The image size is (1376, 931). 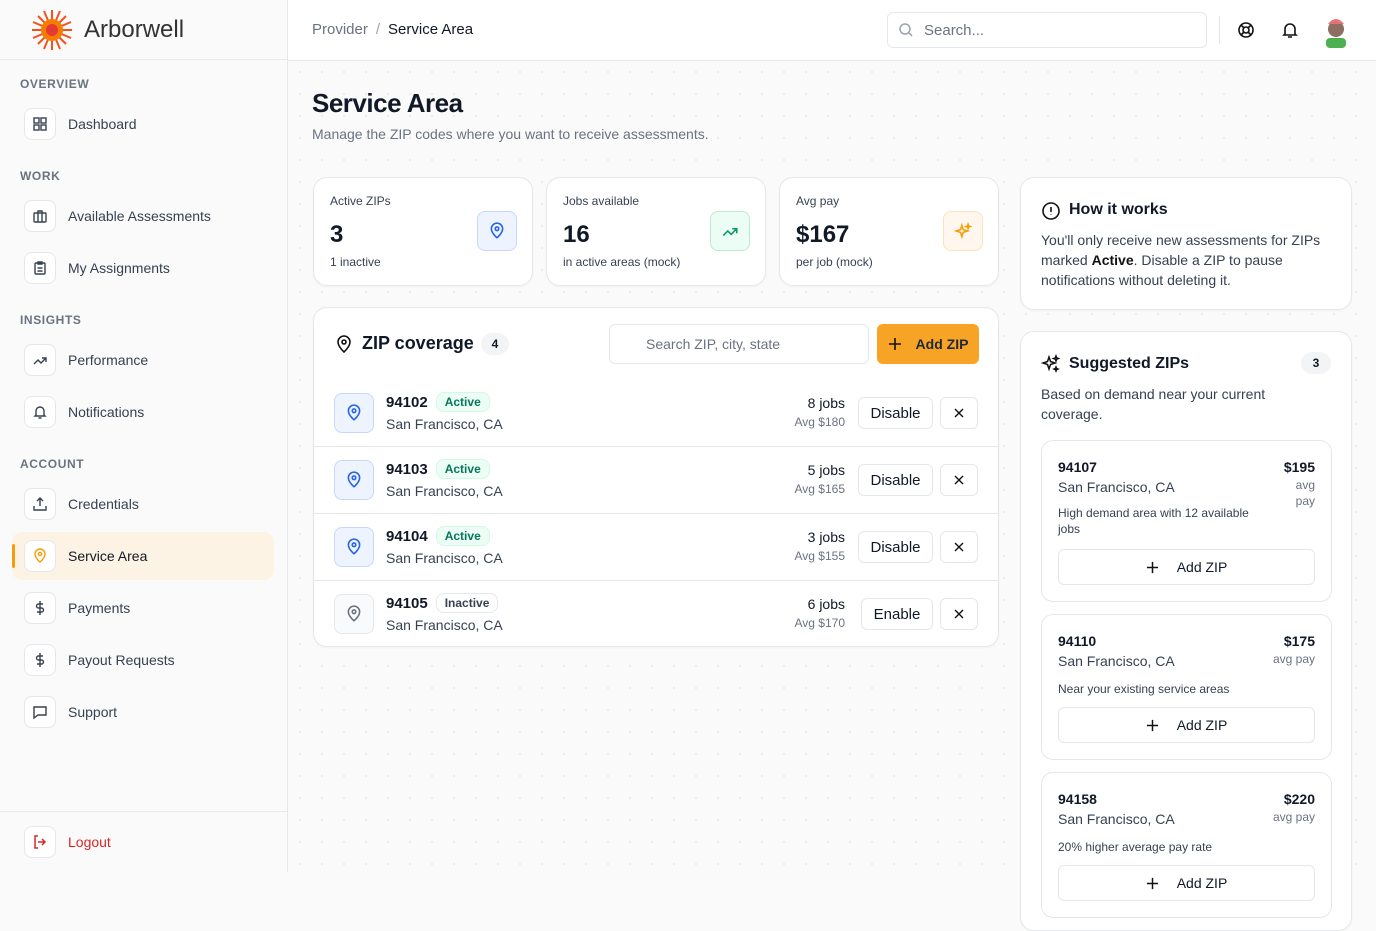 What do you see at coordinates (340, 29) in the screenshot?
I see `crumb: Provider` at bounding box center [340, 29].